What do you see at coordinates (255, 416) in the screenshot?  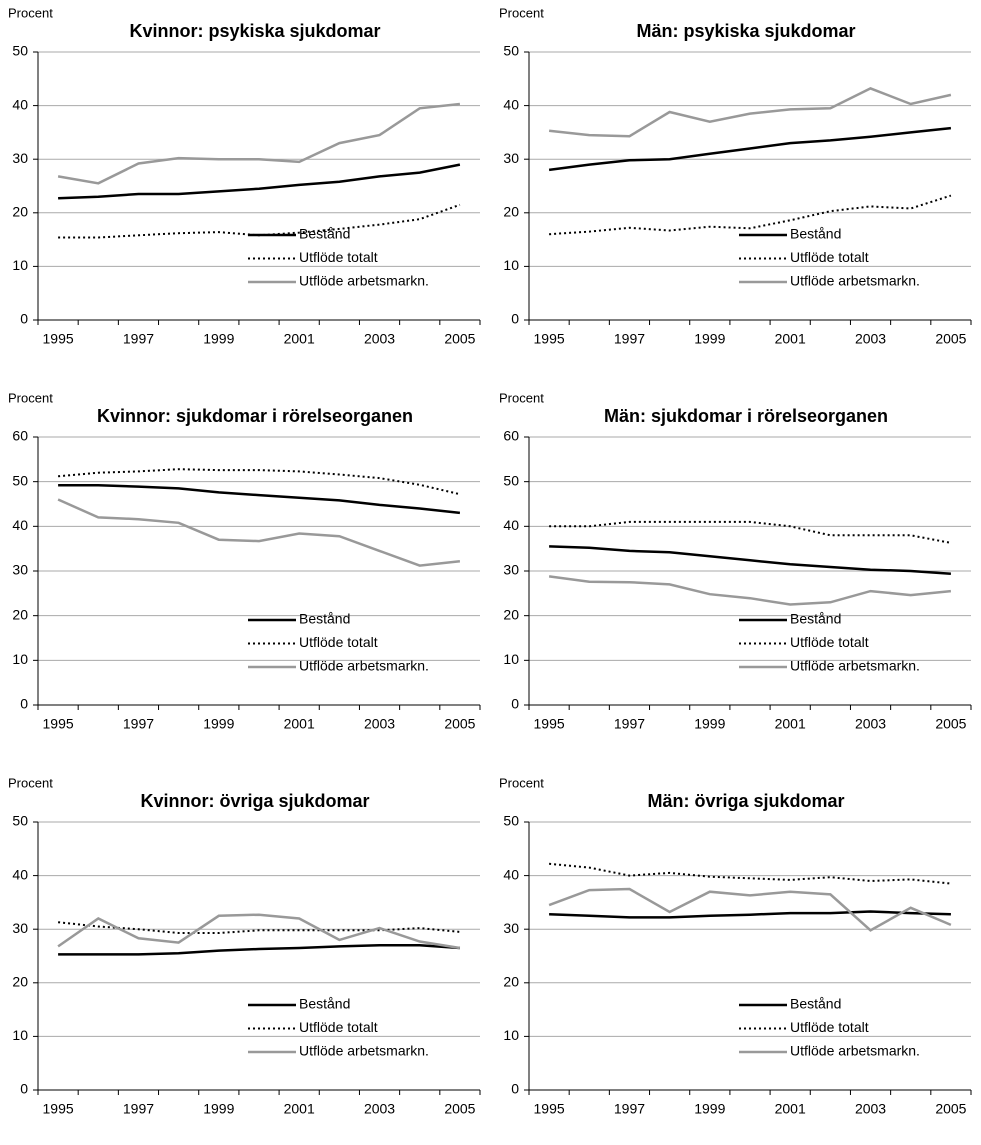 I see `chart-title: Kvinnor: sjukdomar i rörelseorganen` at bounding box center [255, 416].